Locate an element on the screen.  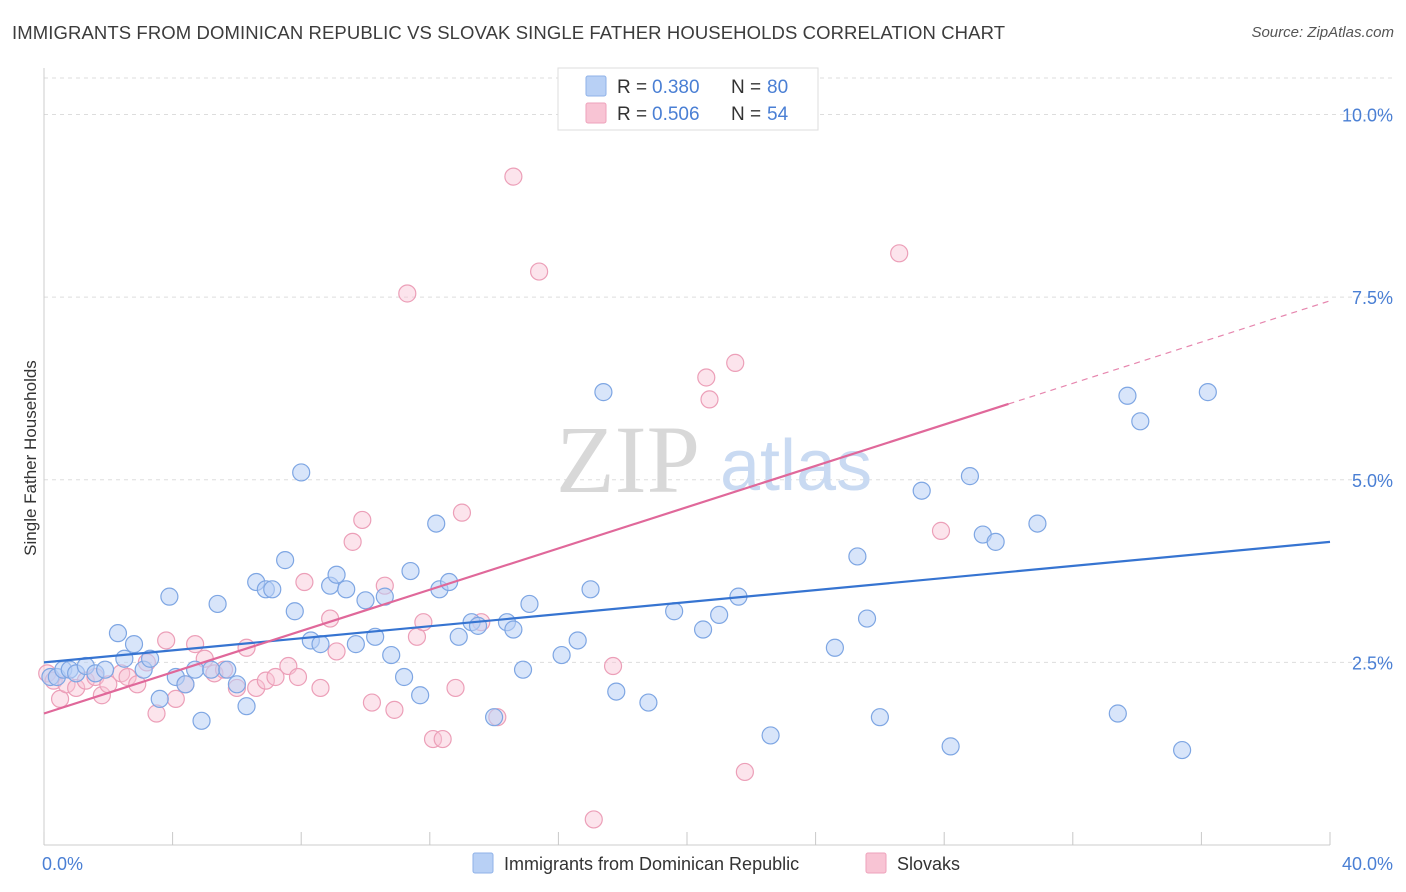
x-tick-max: 40.0% is located at coordinates (1367, 864).